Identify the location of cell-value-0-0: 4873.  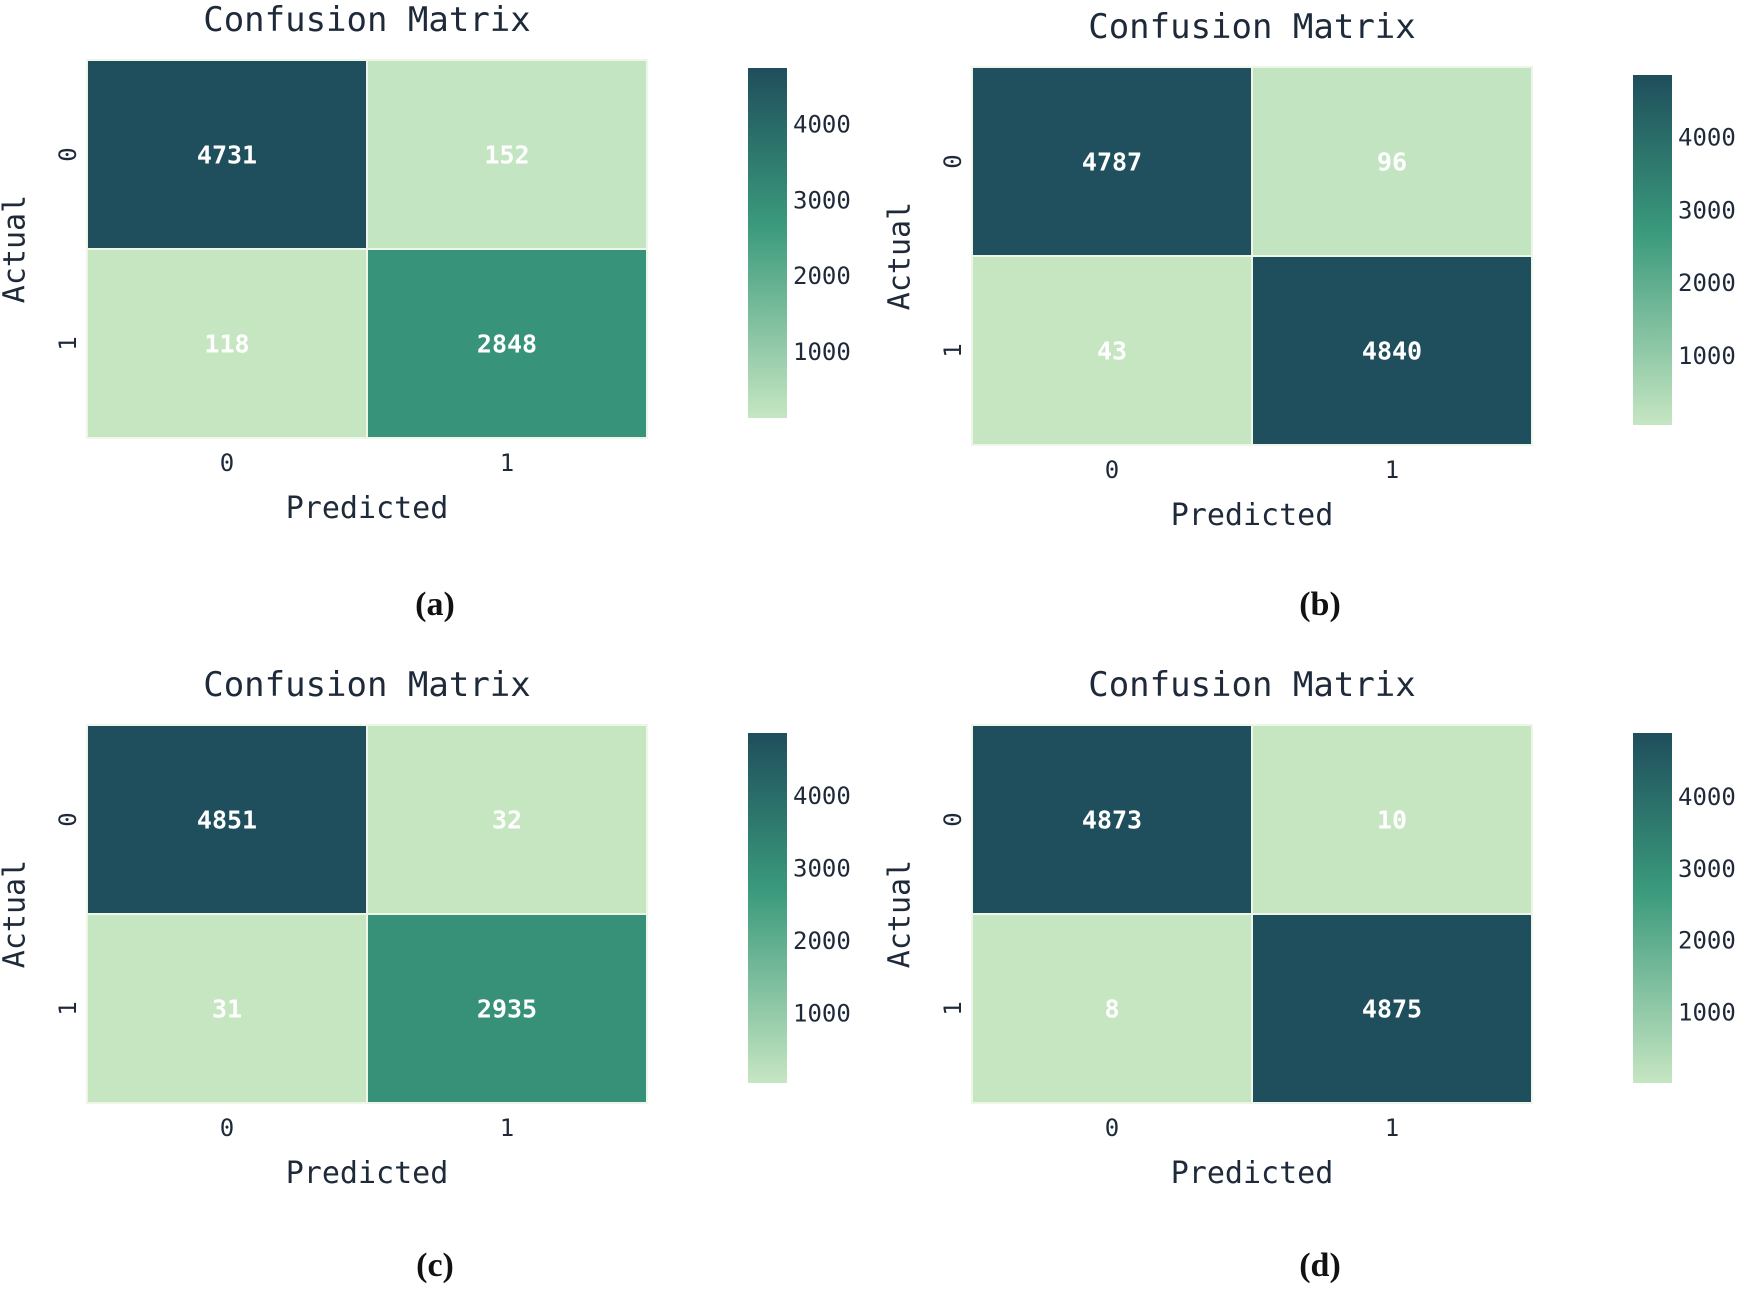
(1112, 820).